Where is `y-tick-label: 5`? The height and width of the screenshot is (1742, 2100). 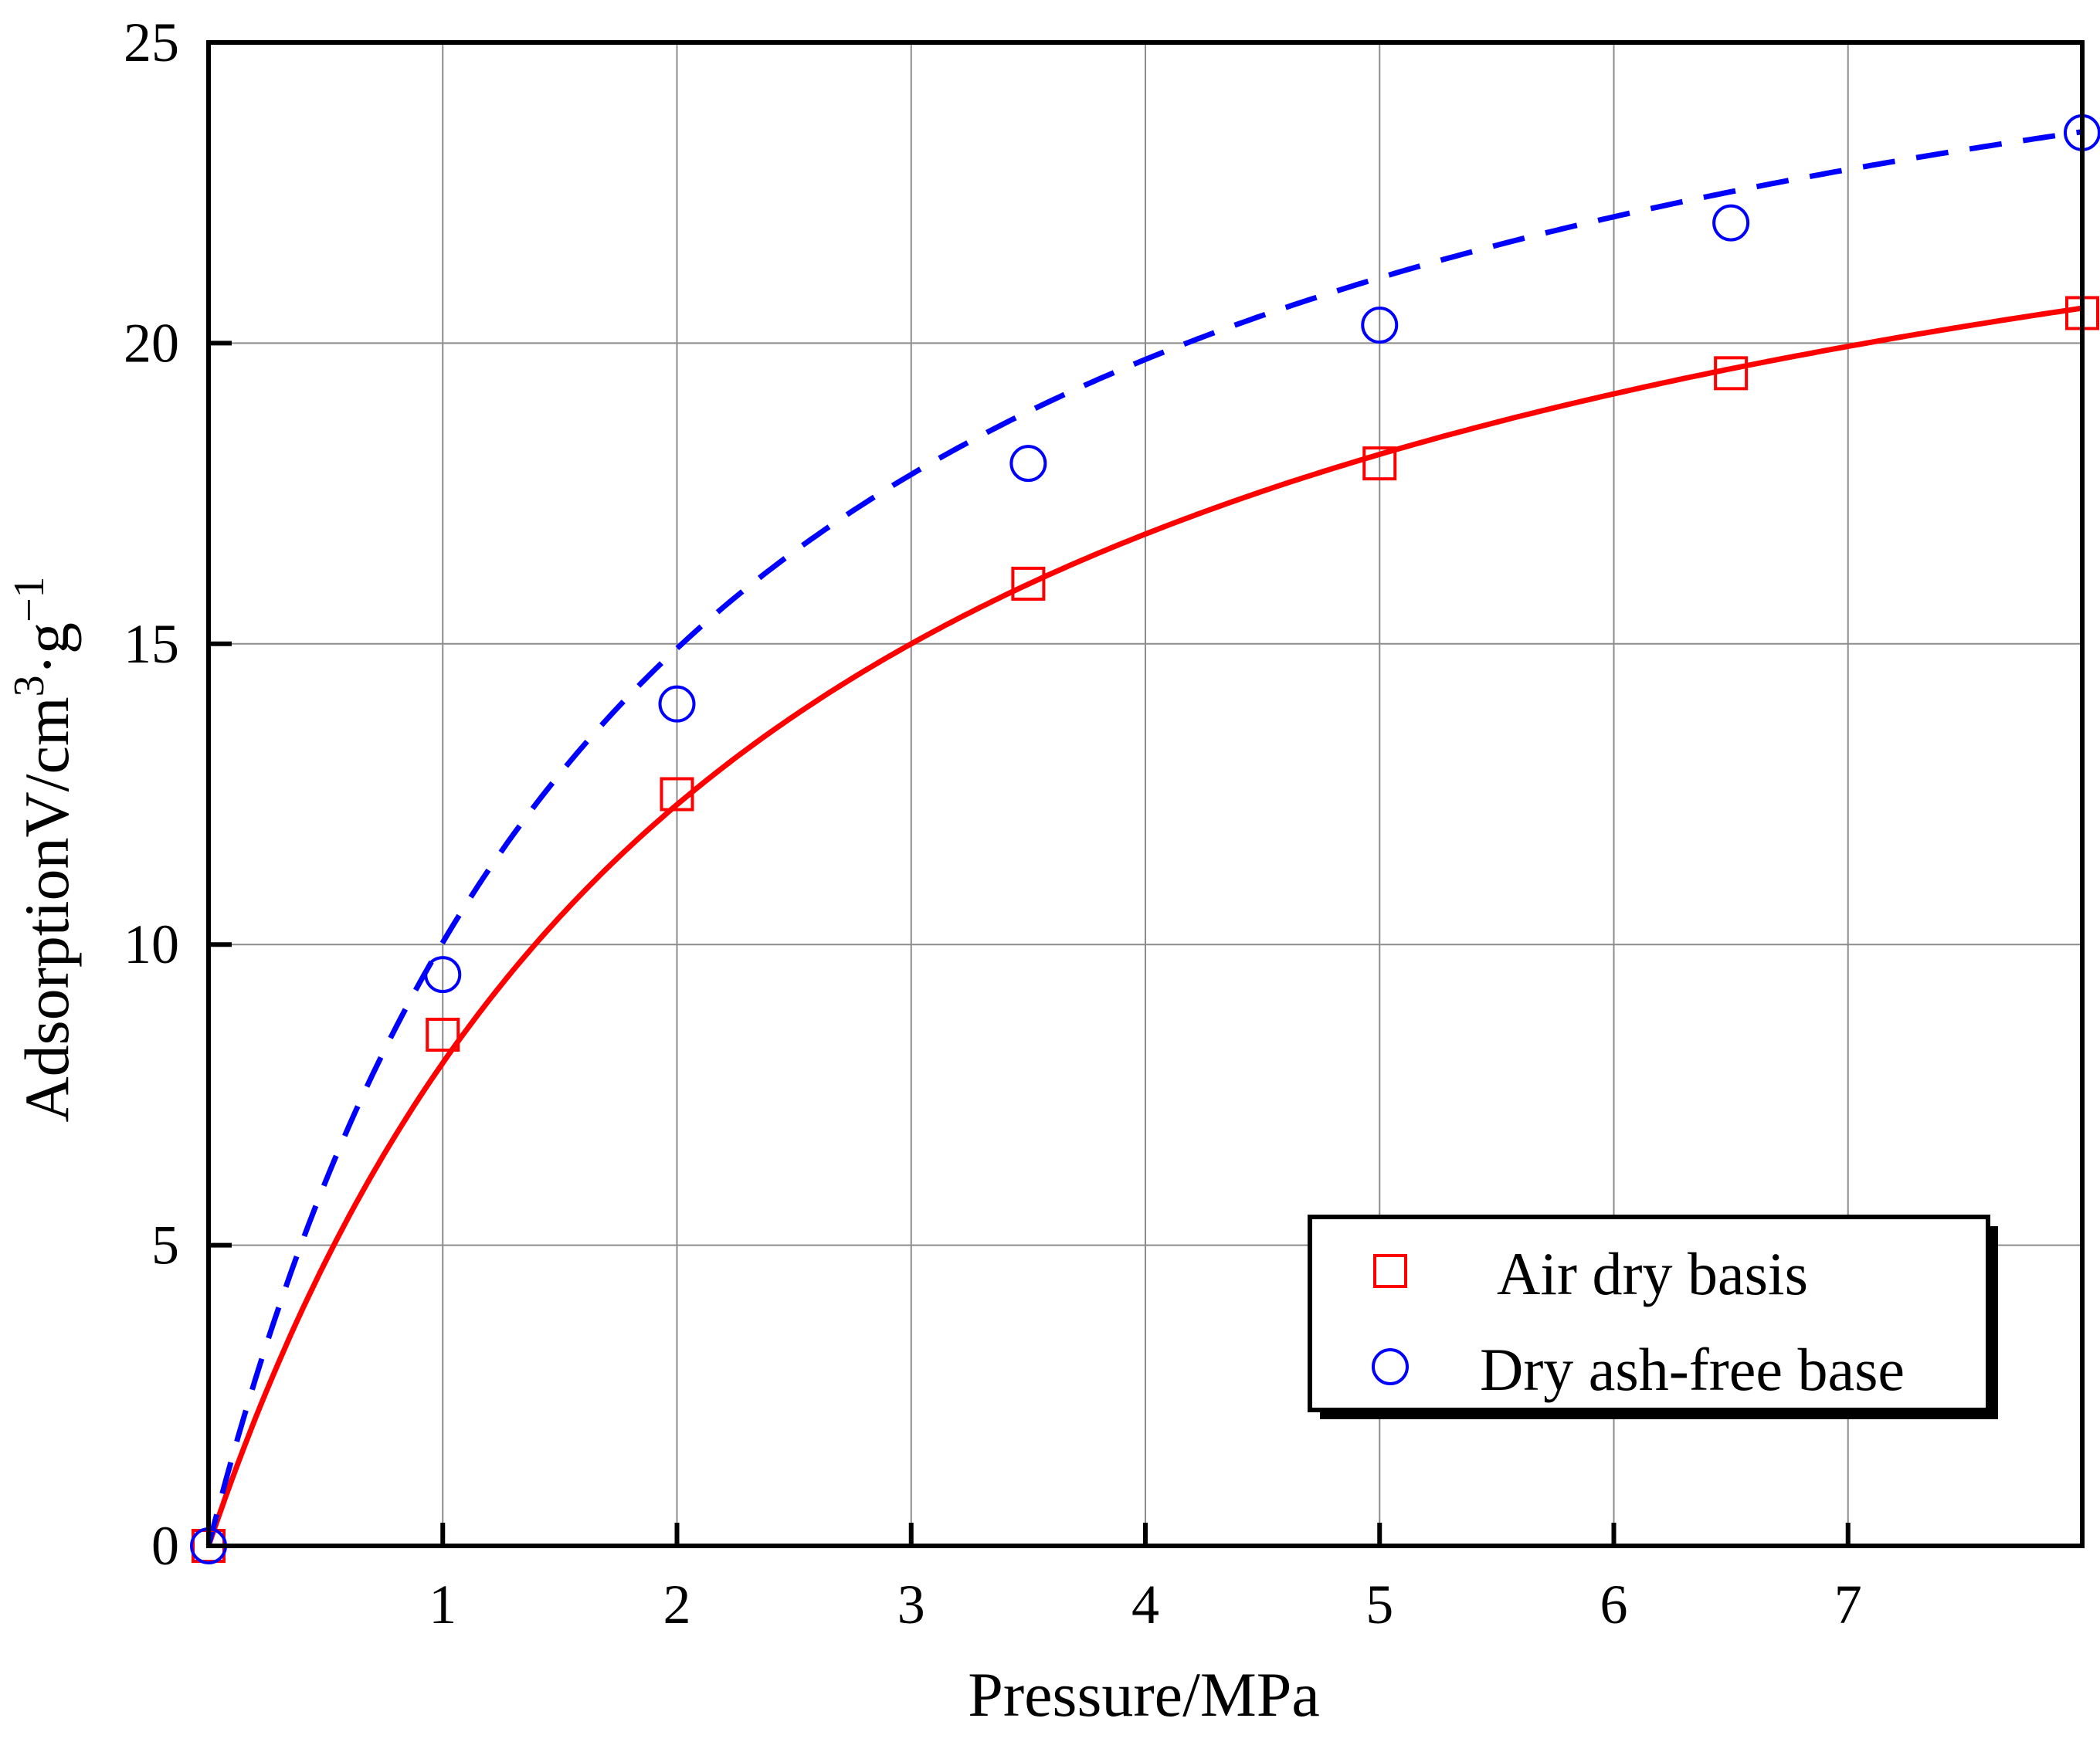 y-tick-label: 5 is located at coordinates (165, 1245).